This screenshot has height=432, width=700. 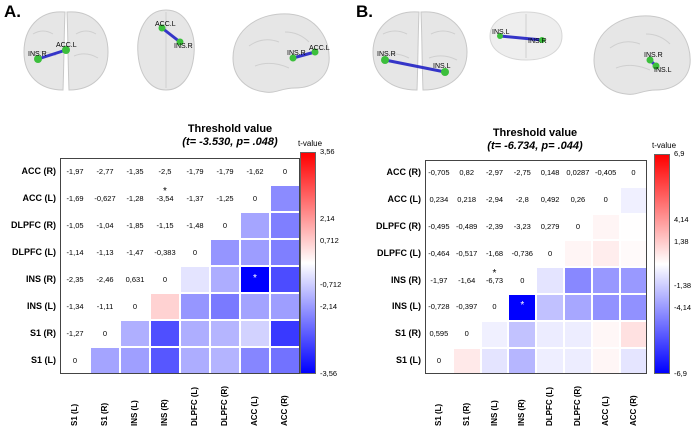 What do you see at coordinates (329, 307) in the screenshot?
I see `colorbar-tick: -2,14` at bounding box center [329, 307].